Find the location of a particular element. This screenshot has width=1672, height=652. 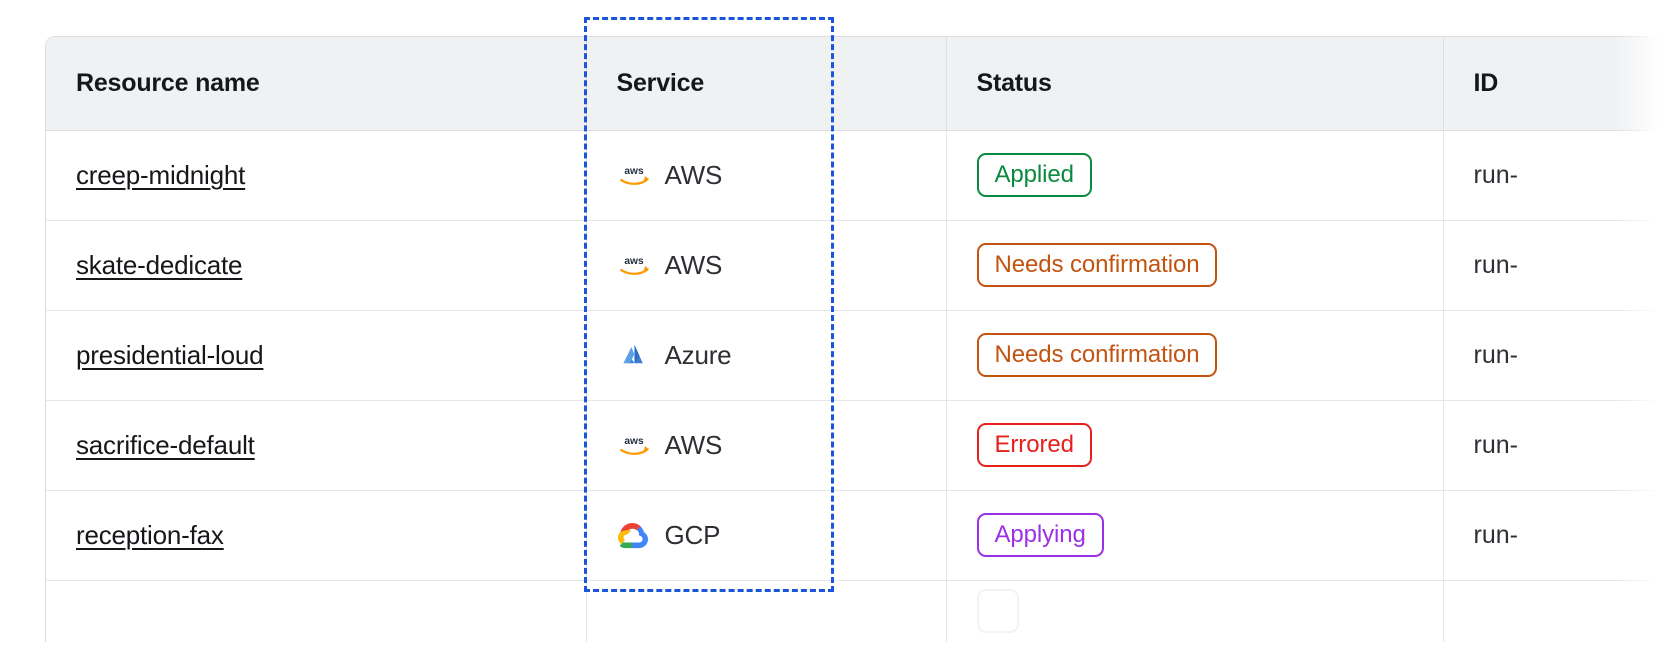

table-header-row: Resource name Service Status ID is located at coordinates (859, 84).